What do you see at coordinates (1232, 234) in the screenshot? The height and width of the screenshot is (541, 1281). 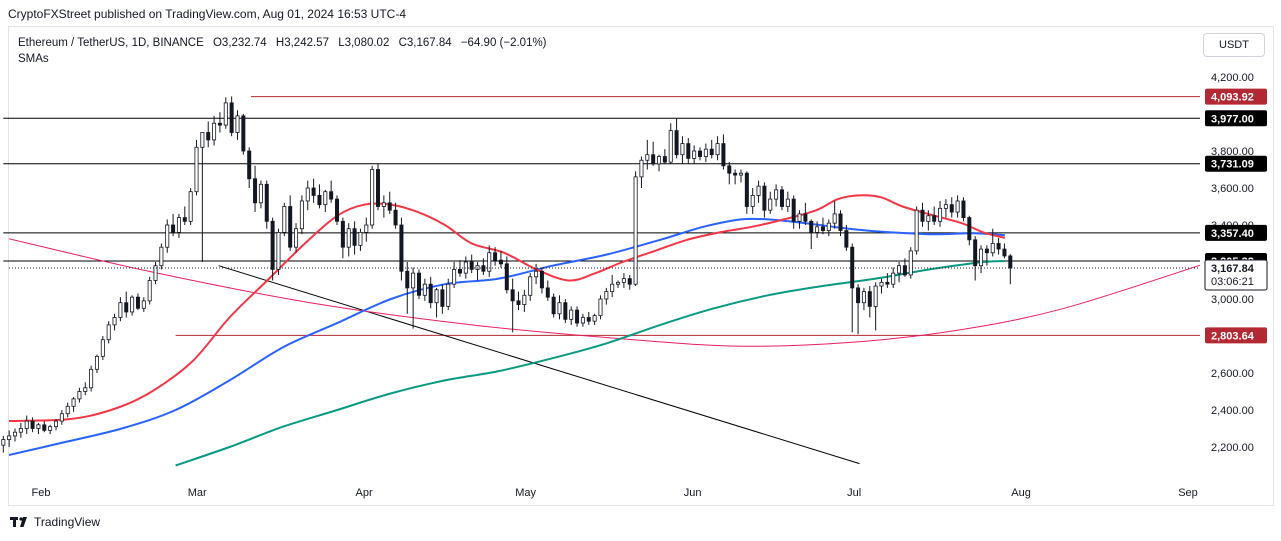 I see `level-price-label: 3,357.40` at bounding box center [1232, 234].